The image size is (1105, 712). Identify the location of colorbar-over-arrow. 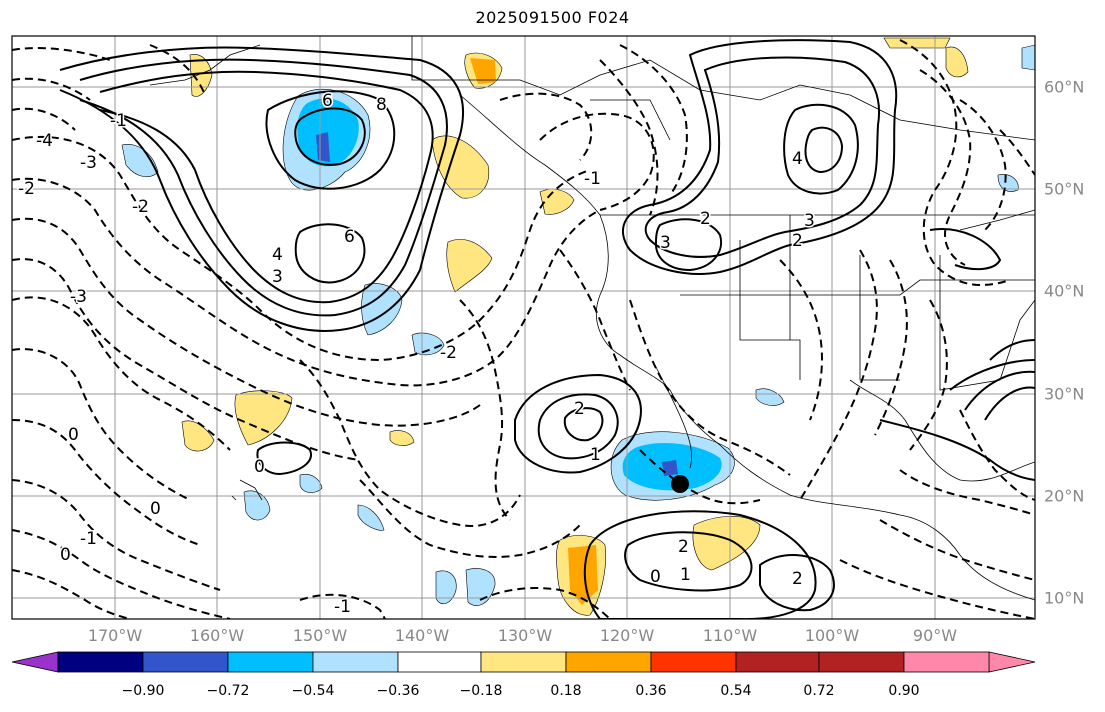
(1012, 662).